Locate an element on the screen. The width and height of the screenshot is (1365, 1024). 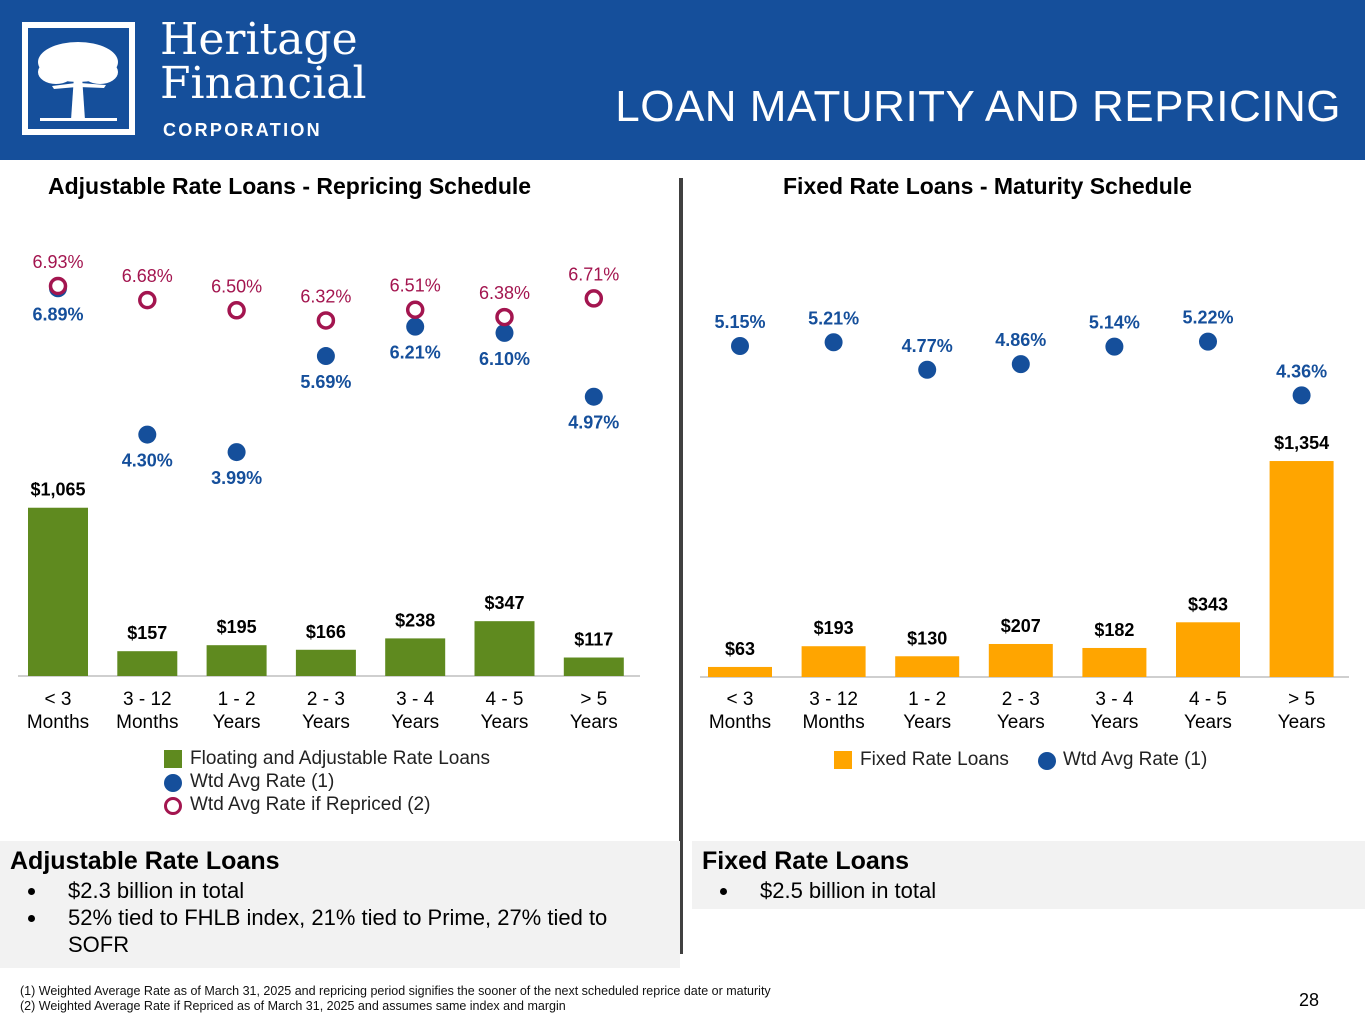
rate-label: 4.30% is located at coordinates (147, 461).